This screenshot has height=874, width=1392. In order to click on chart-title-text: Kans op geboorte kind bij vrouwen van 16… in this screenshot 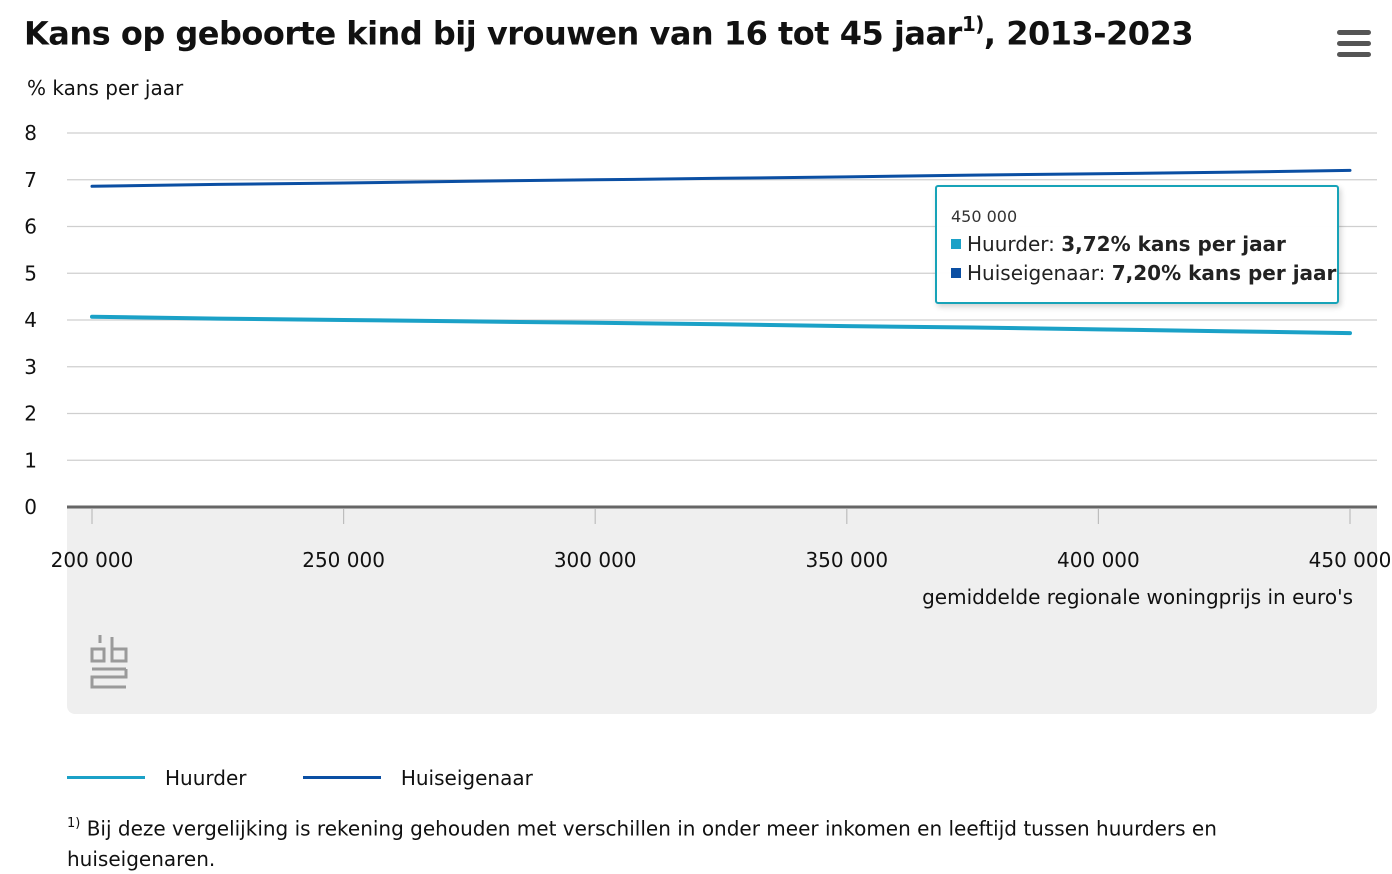, I will do `click(493, 33)`.